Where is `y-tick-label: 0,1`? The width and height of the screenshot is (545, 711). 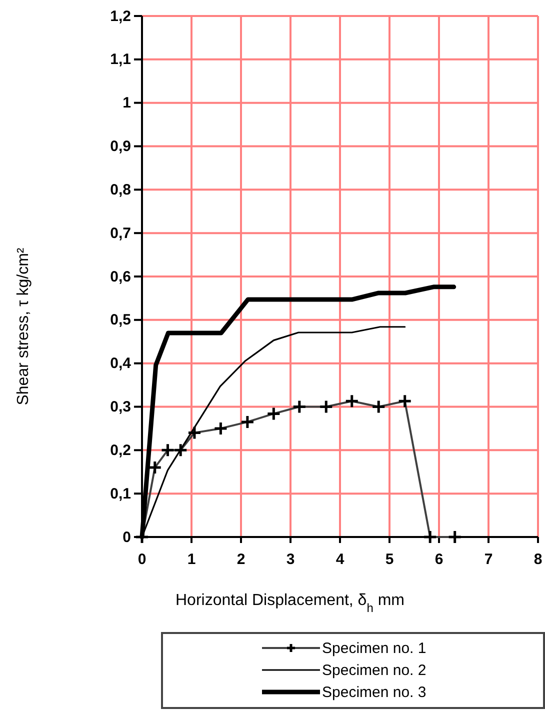 y-tick-label: 0,1 is located at coordinates (120, 493).